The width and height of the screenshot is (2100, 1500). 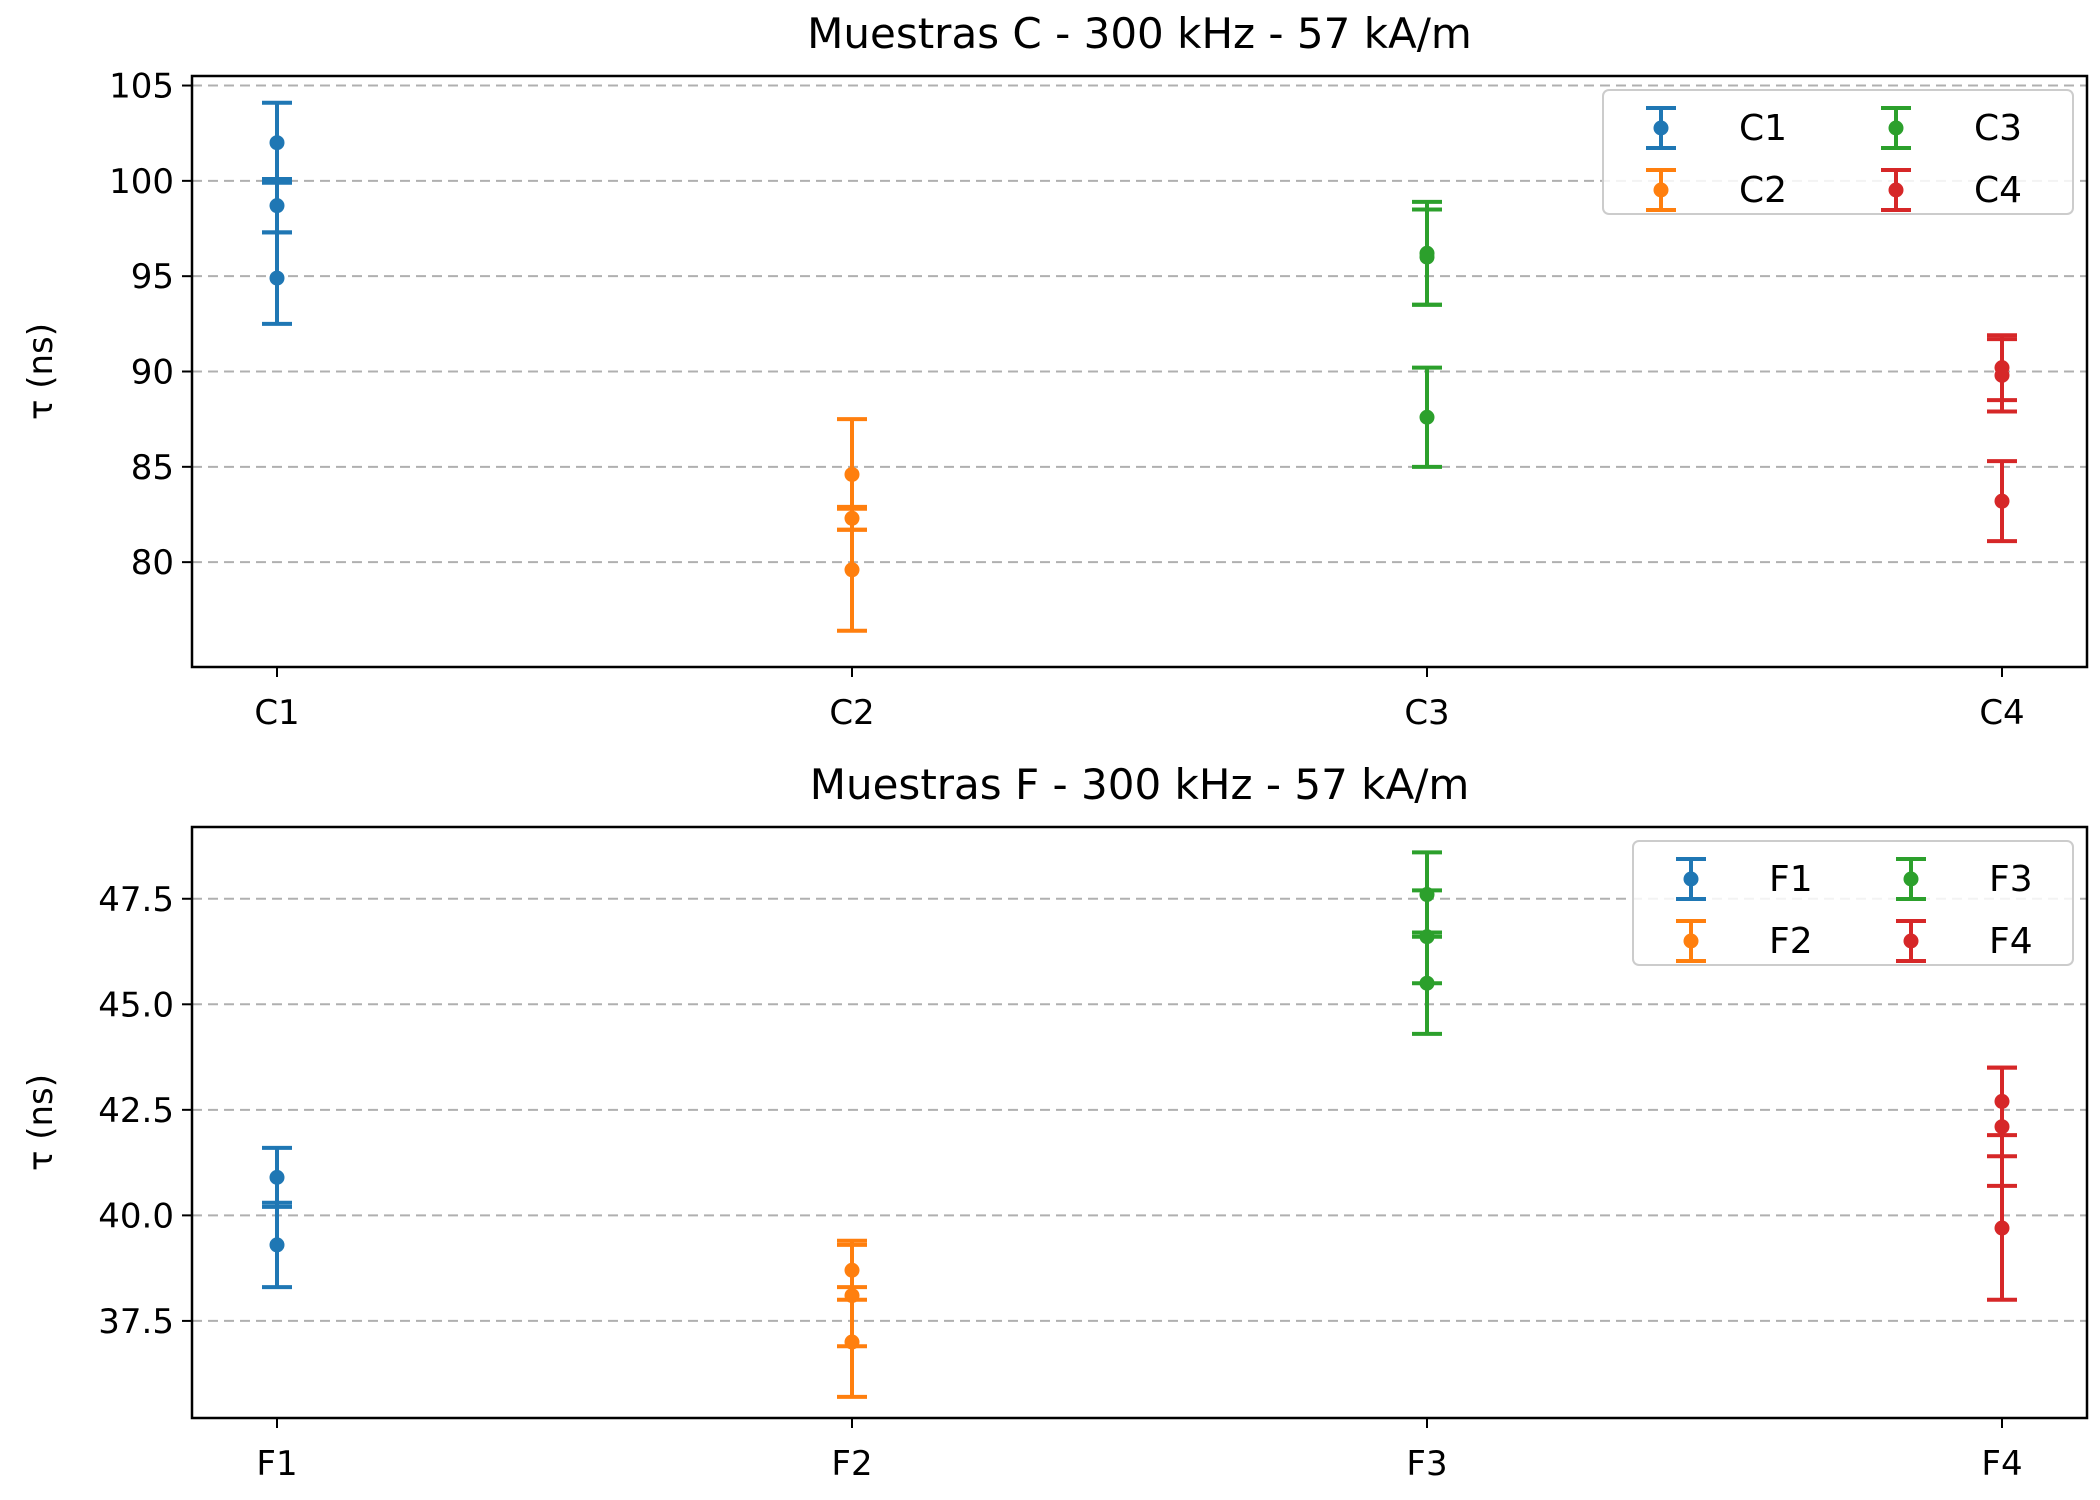 I want to click on y-tick-label: 105, so click(x=141, y=87).